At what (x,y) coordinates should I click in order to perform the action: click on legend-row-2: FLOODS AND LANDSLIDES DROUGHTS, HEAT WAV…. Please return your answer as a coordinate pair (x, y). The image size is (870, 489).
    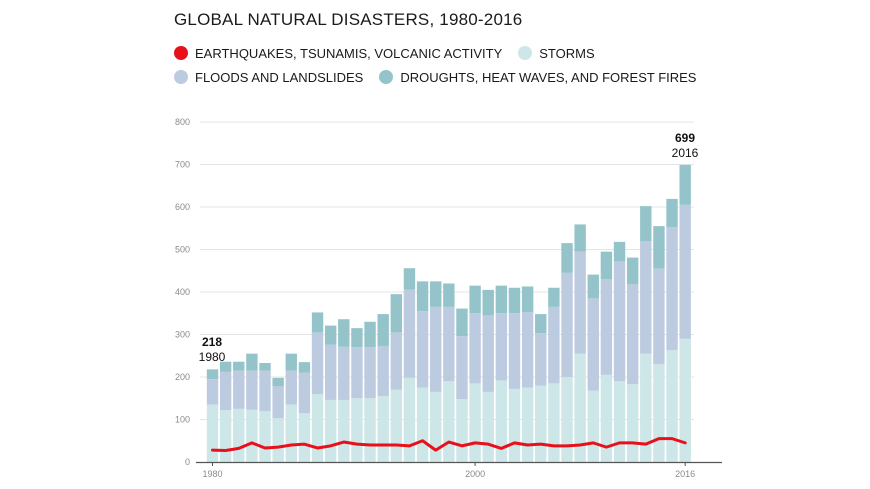
    Looking at the image, I should click on (474, 77).